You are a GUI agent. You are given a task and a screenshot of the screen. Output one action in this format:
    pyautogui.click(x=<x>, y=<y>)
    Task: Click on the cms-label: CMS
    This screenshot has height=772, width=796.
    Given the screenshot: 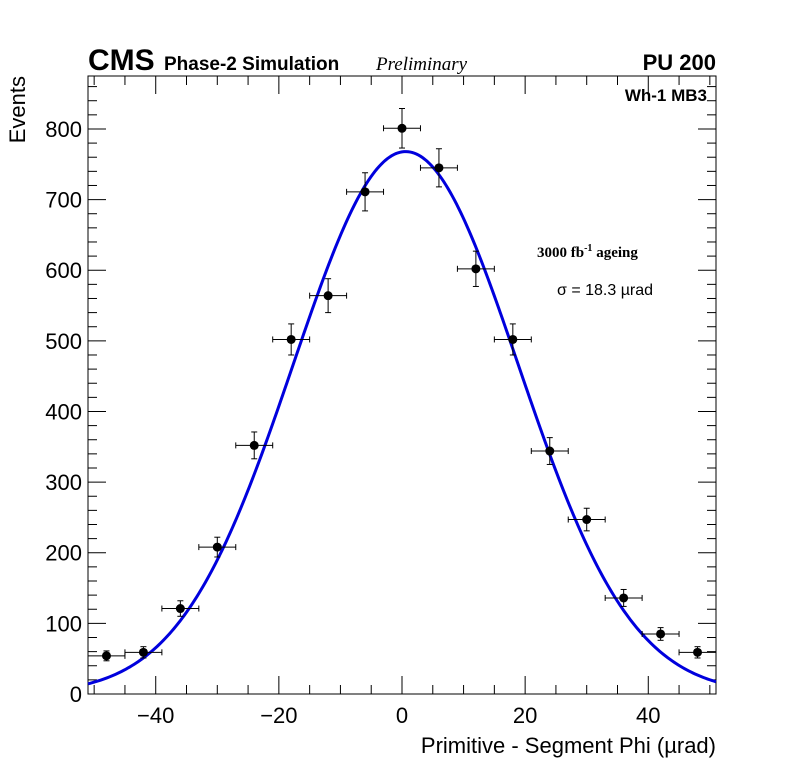 What is the action you would take?
    pyautogui.click(x=121, y=60)
    